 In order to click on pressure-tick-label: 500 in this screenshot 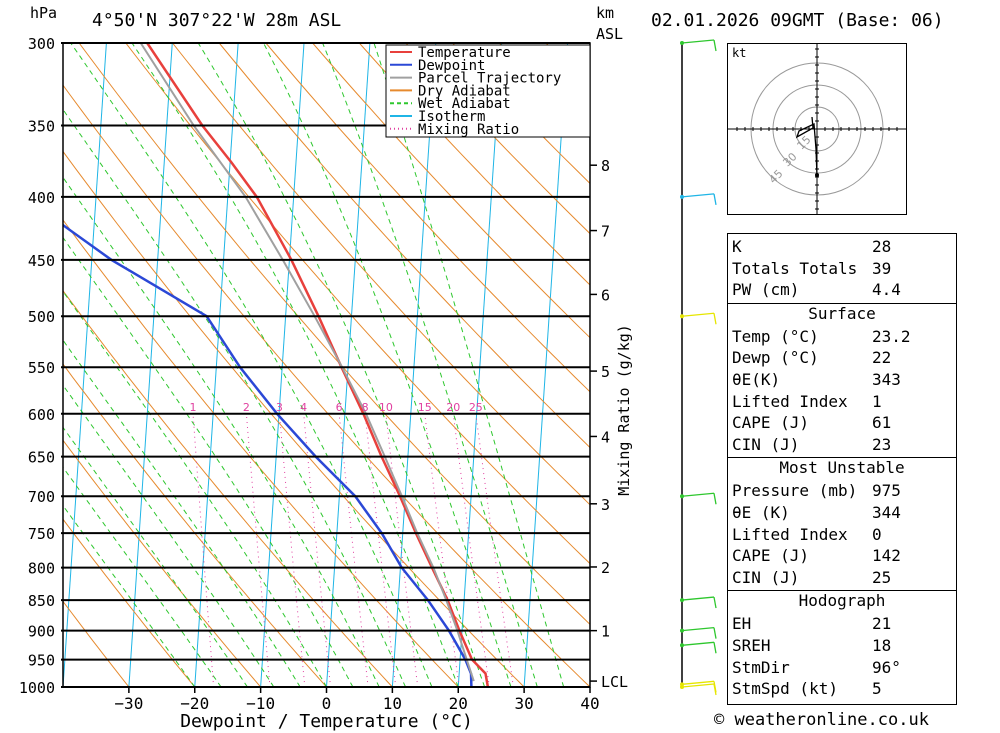, I will do `click(41, 317)`.